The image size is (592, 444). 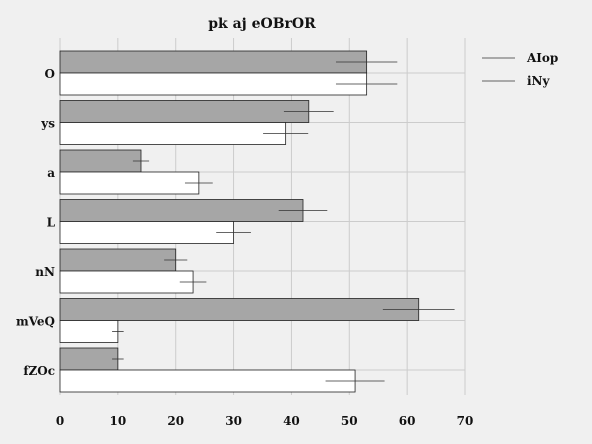 What do you see at coordinates (520, 69) in the screenshot?
I see `legend: AIop iNy` at bounding box center [520, 69].